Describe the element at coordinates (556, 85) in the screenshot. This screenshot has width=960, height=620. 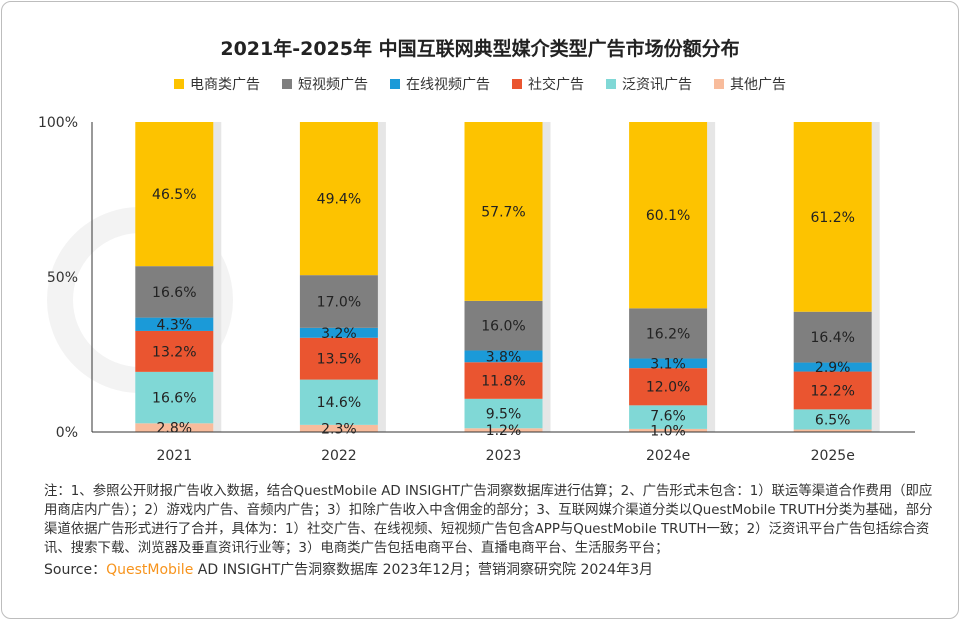
I see `legend-label: 社交广告` at that location.